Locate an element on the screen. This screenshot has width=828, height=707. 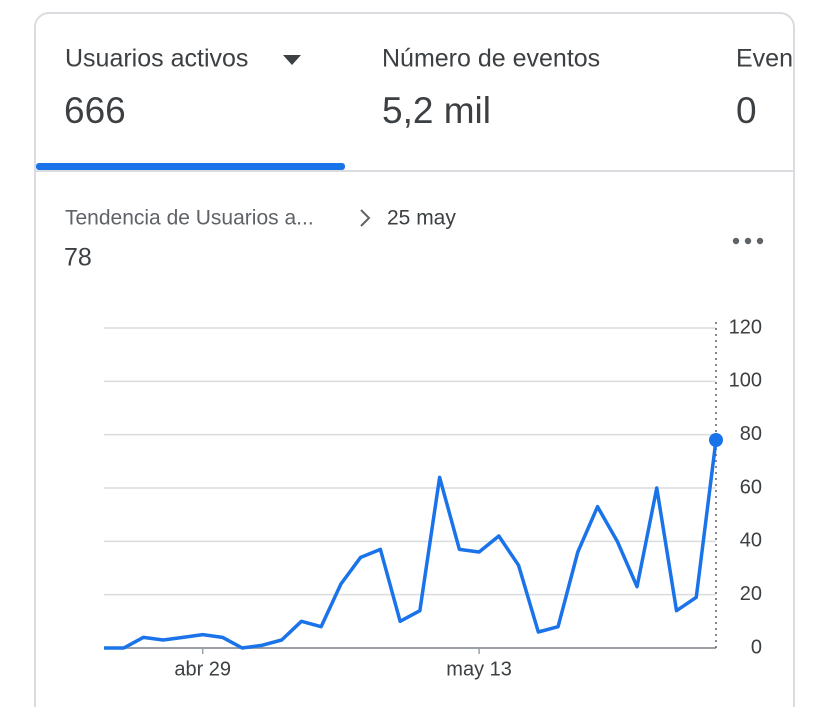
tab-label: Even is located at coordinates (764, 59).